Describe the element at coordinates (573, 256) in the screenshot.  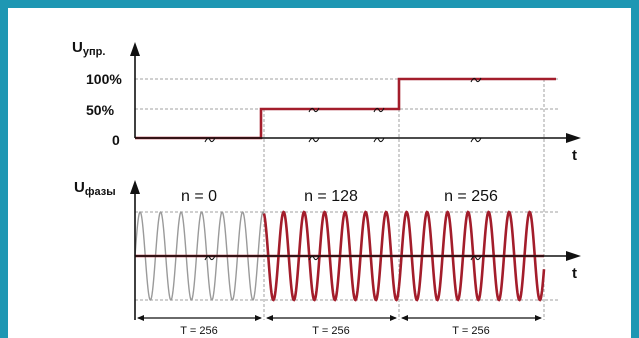
I see `lower-time-axis-arrow-icon` at that location.